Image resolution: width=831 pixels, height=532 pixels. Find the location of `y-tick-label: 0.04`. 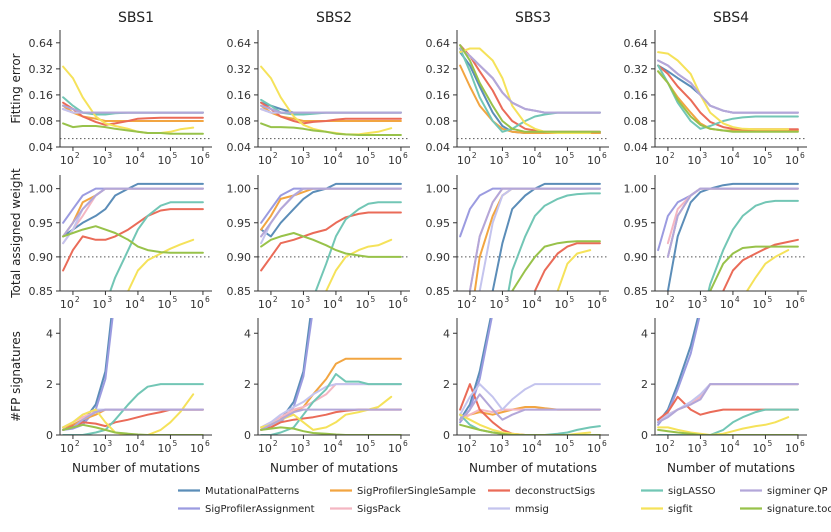

y-tick-label: 0.04 is located at coordinates (636, 147).